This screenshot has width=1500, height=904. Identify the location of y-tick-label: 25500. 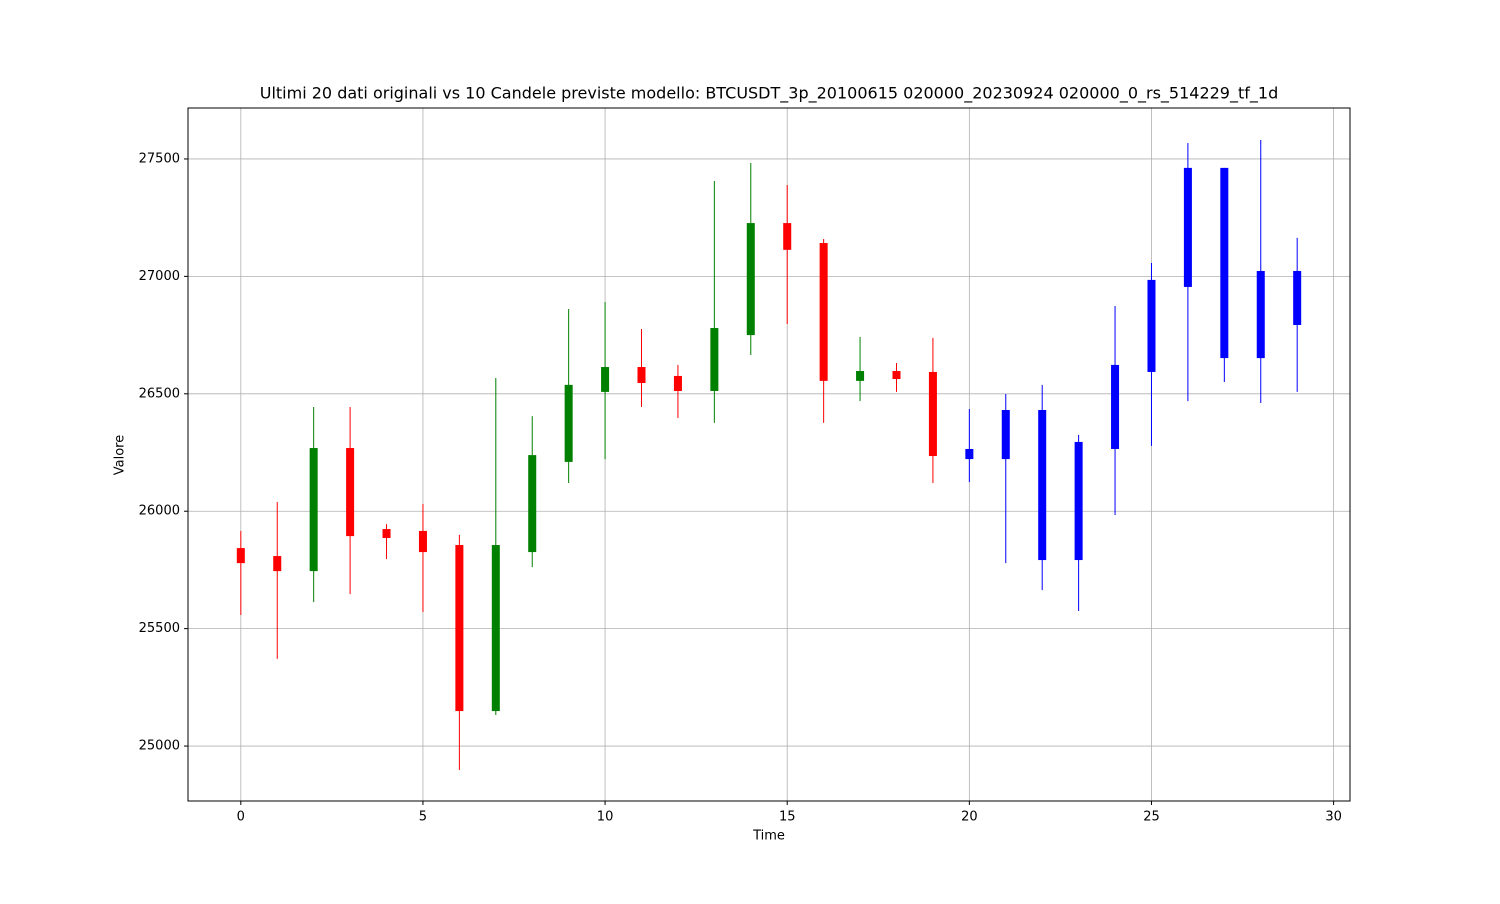
(159, 628).